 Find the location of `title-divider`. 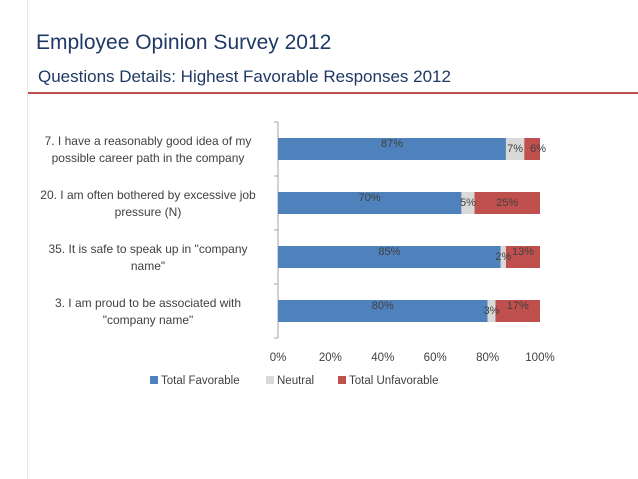

title-divider is located at coordinates (332, 93).